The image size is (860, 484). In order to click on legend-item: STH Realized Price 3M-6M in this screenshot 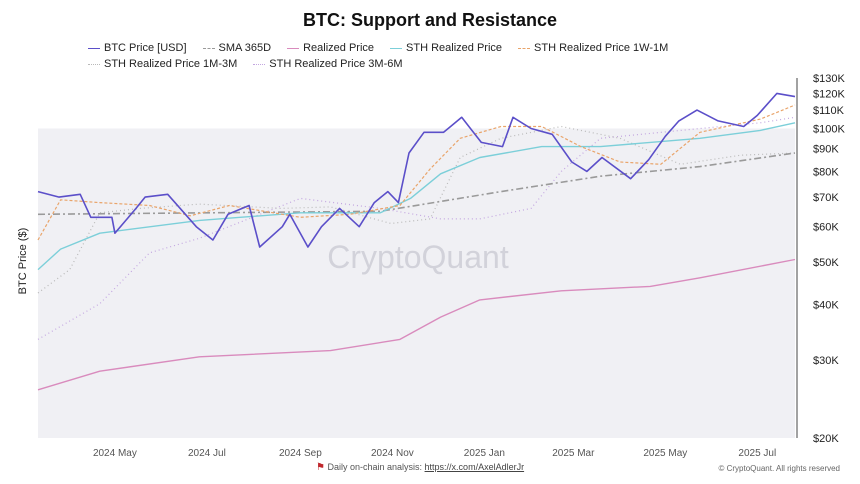, I will do `click(328, 64)`.